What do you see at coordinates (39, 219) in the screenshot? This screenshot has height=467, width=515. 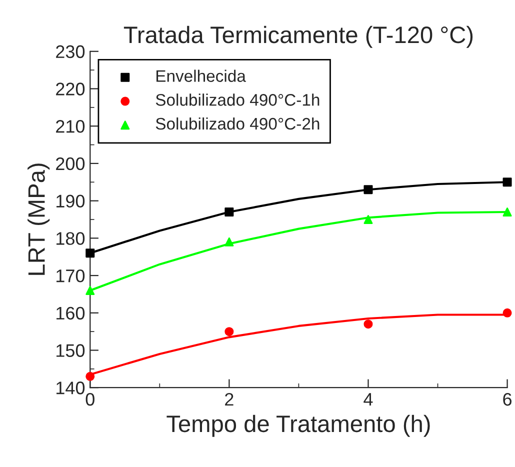 I see `y-axis-title: LRT (MPa)` at bounding box center [39, 219].